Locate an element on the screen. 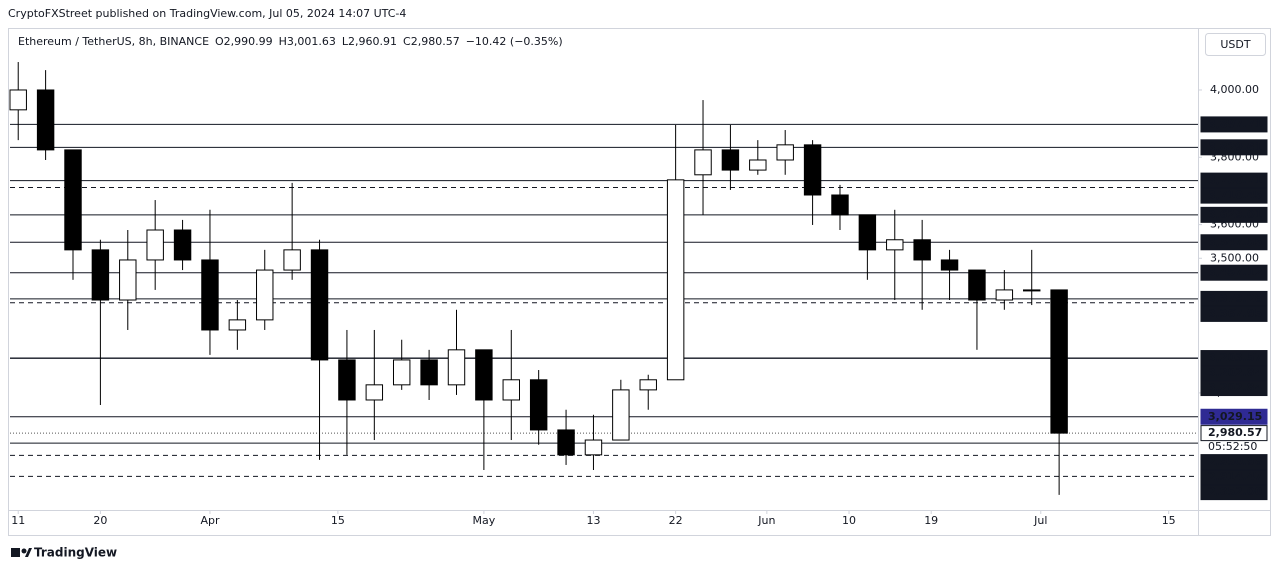 The height and width of the screenshot is (571, 1281). ohlc-value: H3,001.63 is located at coordinates (307, 41).